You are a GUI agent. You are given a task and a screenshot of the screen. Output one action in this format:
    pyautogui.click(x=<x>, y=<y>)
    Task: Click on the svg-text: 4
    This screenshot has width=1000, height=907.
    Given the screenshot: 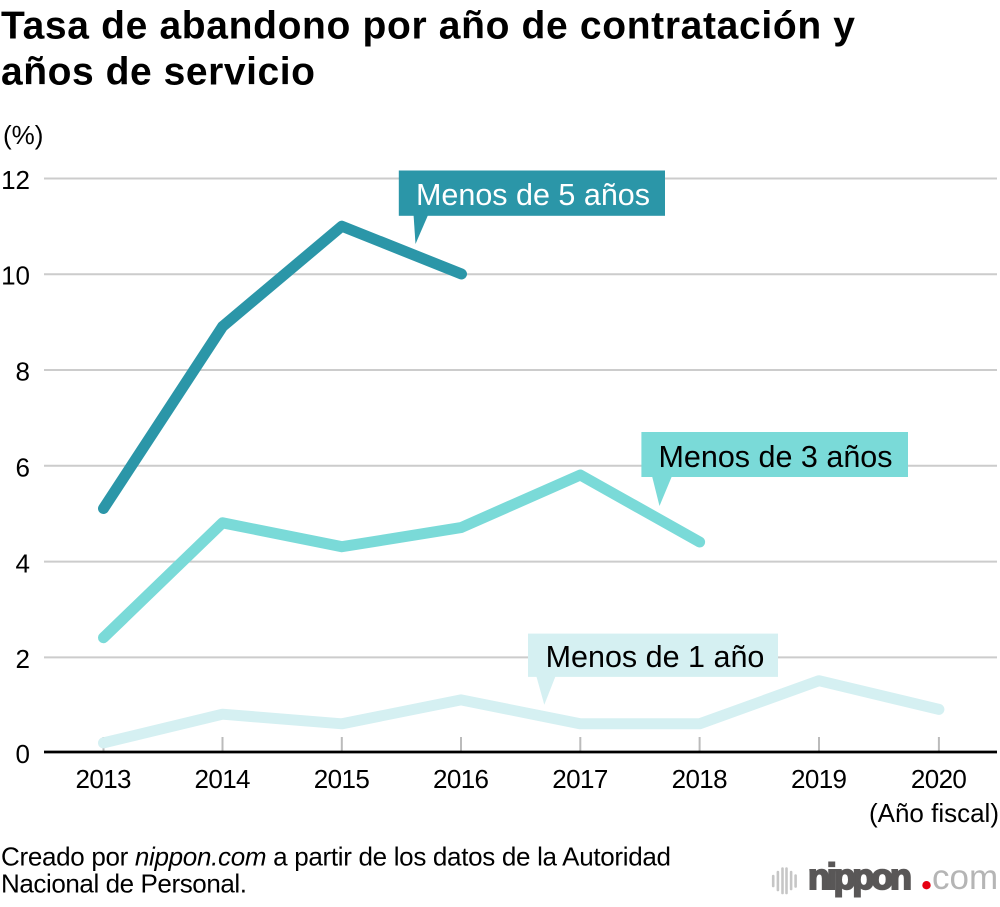 What is the action you would take?
    pyautogui.click(x=23, y=564)
    